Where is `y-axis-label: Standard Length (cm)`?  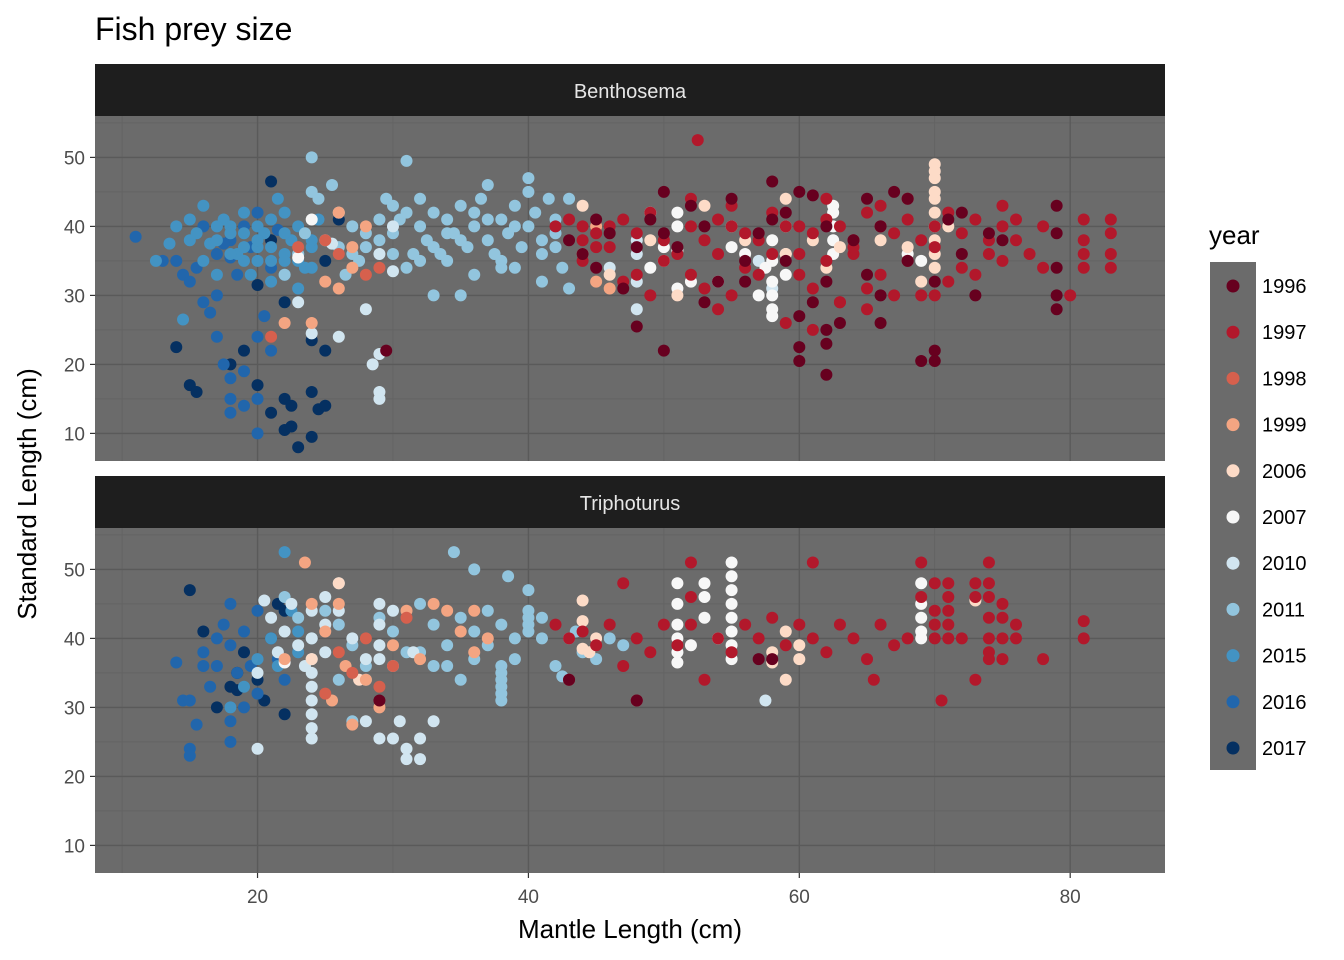
y-axis-label: Standard Length (cm) is located at coordinates (27, 493).